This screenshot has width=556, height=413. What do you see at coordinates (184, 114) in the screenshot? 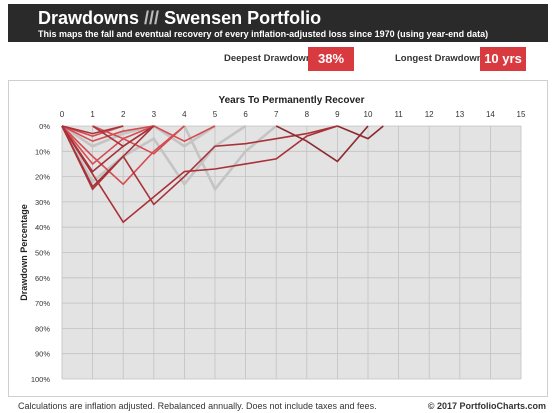
I see `x-tick-label: 4` at bounding box center [184, 114].